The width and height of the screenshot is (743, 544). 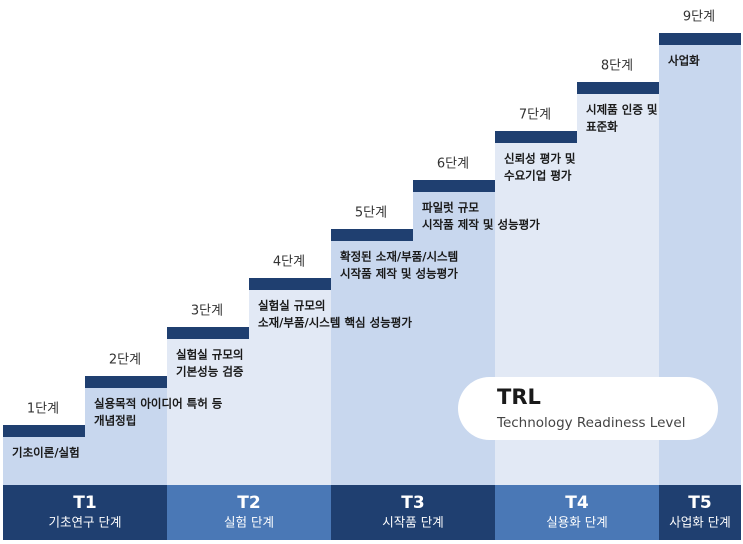 What do you see at coordinates (158, 404) in the screenshot?
I see `step-desc: 실용목적 아이디어 특허 등` at bounding box center [158, 404].